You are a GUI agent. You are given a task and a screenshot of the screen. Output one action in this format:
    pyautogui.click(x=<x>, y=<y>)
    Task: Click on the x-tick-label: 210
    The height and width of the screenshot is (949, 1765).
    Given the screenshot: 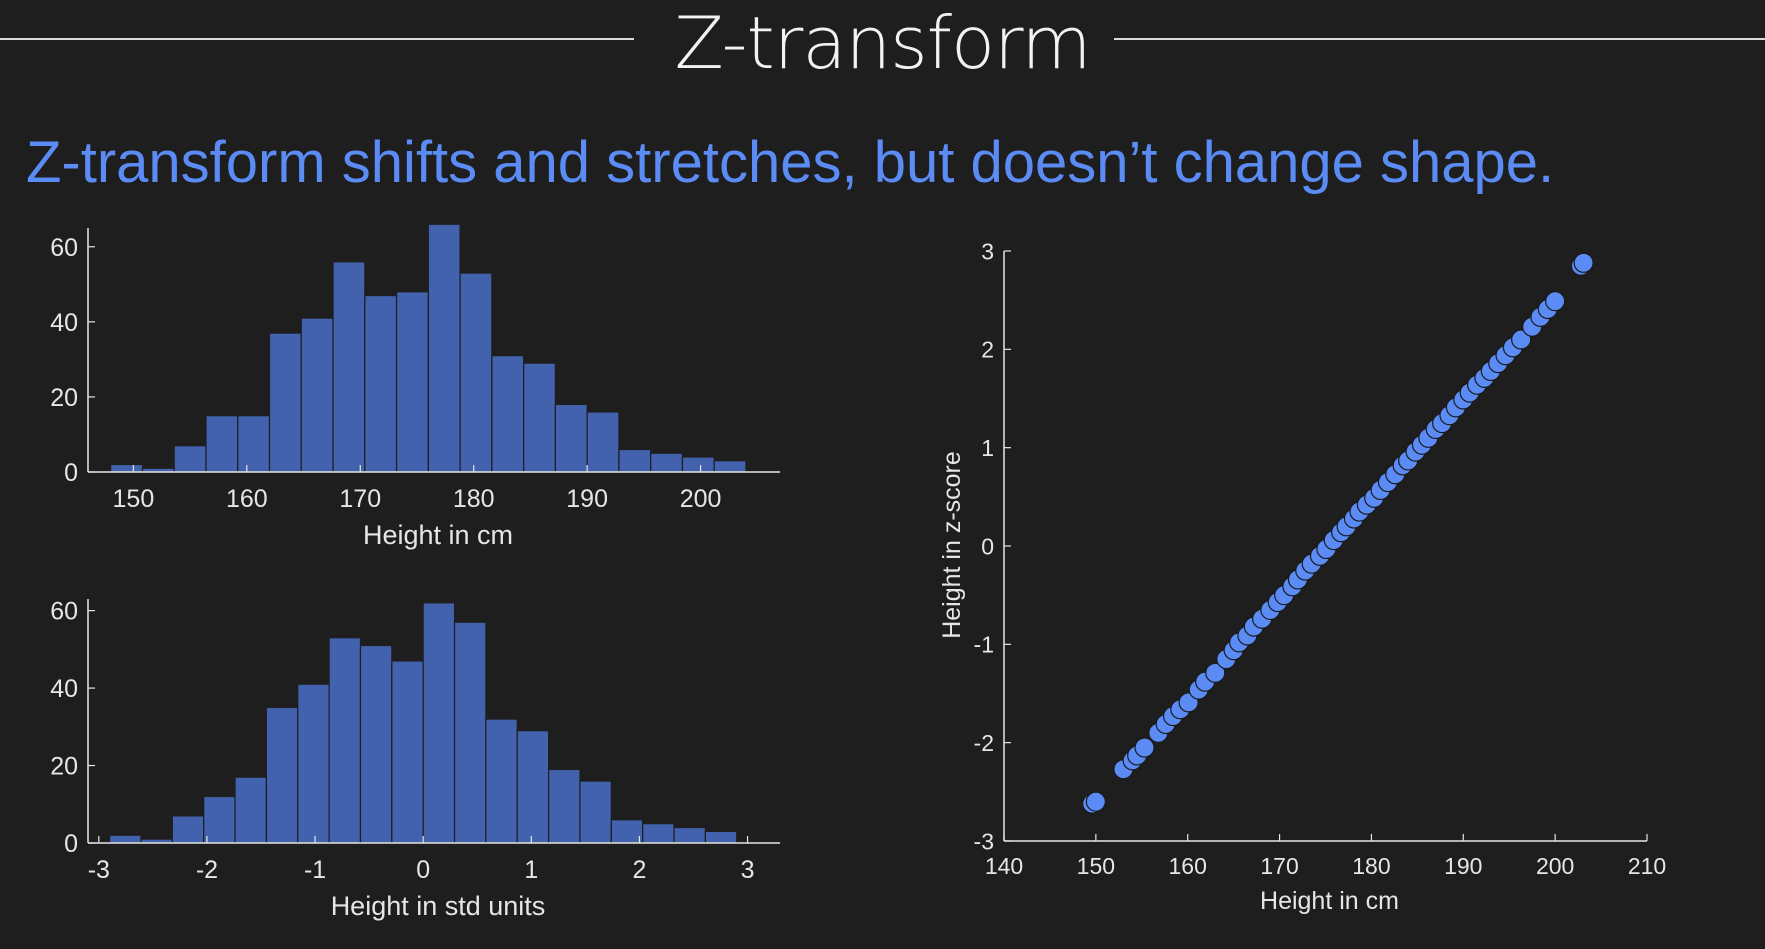 What is the action you would take?
    pyautogui.click(x=1647, y=866)
    